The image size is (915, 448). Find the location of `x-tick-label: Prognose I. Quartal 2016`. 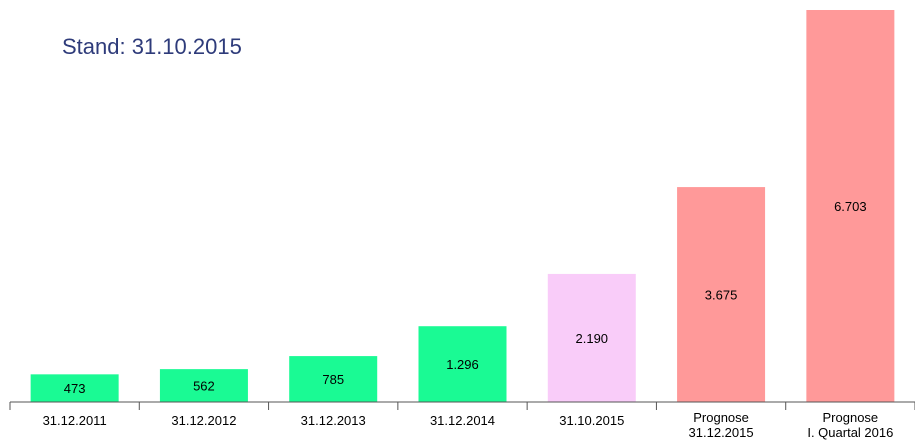

x-tick-label: Prognose I. Quartal 2016 is located at coordinates (850, 425).